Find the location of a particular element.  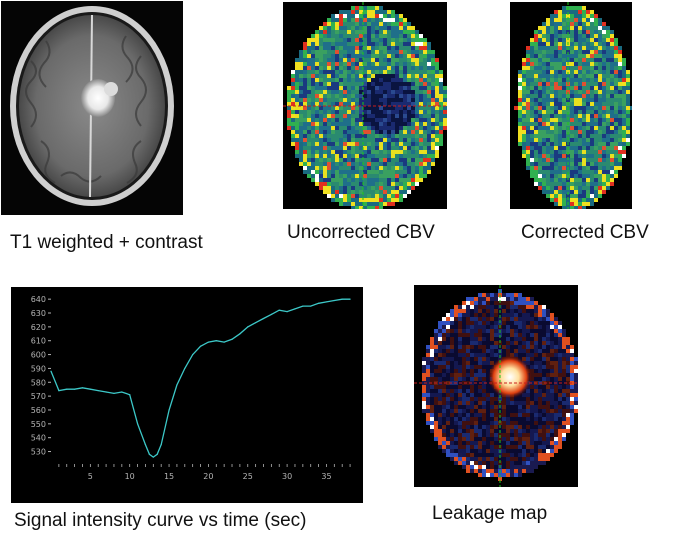

x-tick-label: 10 is located at coordinates (130, 476).